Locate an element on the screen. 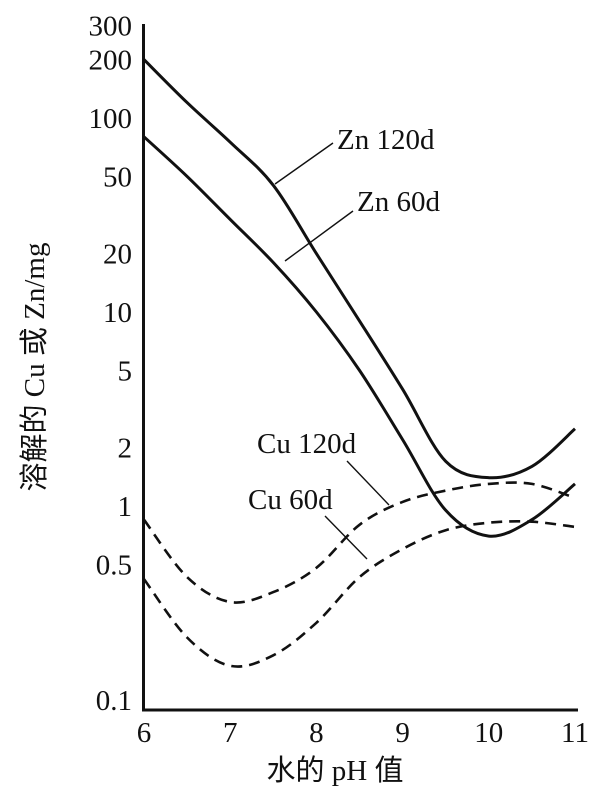  y-tick-label: 300 is located at coordinates (111, 26).